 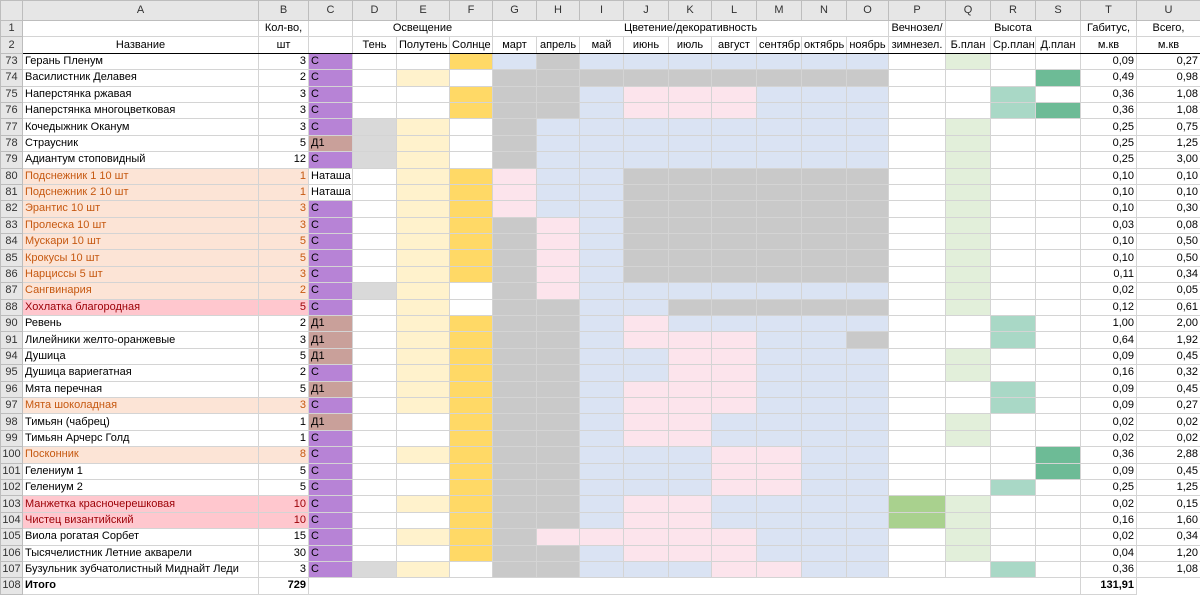 I want to click on select-all-corner, so click(x=11, y=10).